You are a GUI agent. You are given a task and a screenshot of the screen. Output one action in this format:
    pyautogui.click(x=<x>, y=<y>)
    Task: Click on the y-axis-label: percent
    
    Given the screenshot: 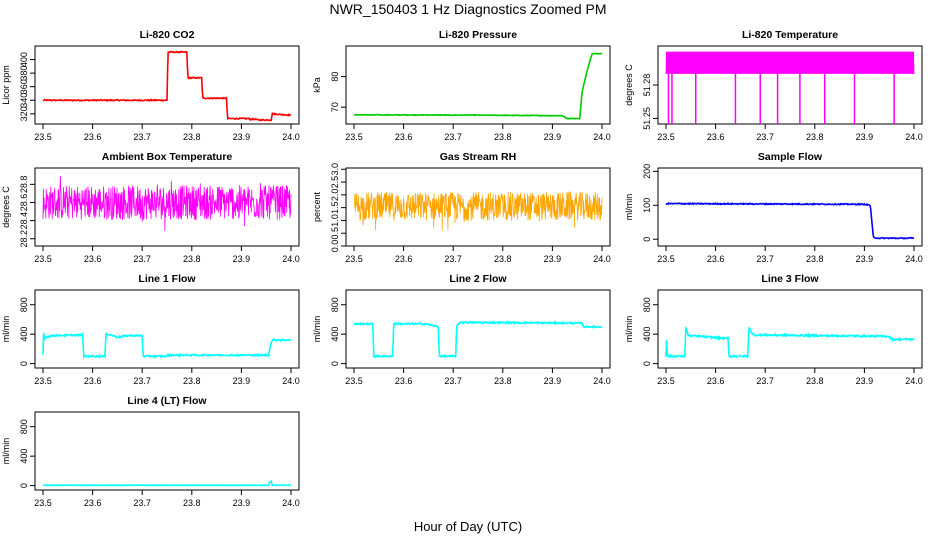 What is the action you would take?
    pyautogui.click(x=317, y=206)
    